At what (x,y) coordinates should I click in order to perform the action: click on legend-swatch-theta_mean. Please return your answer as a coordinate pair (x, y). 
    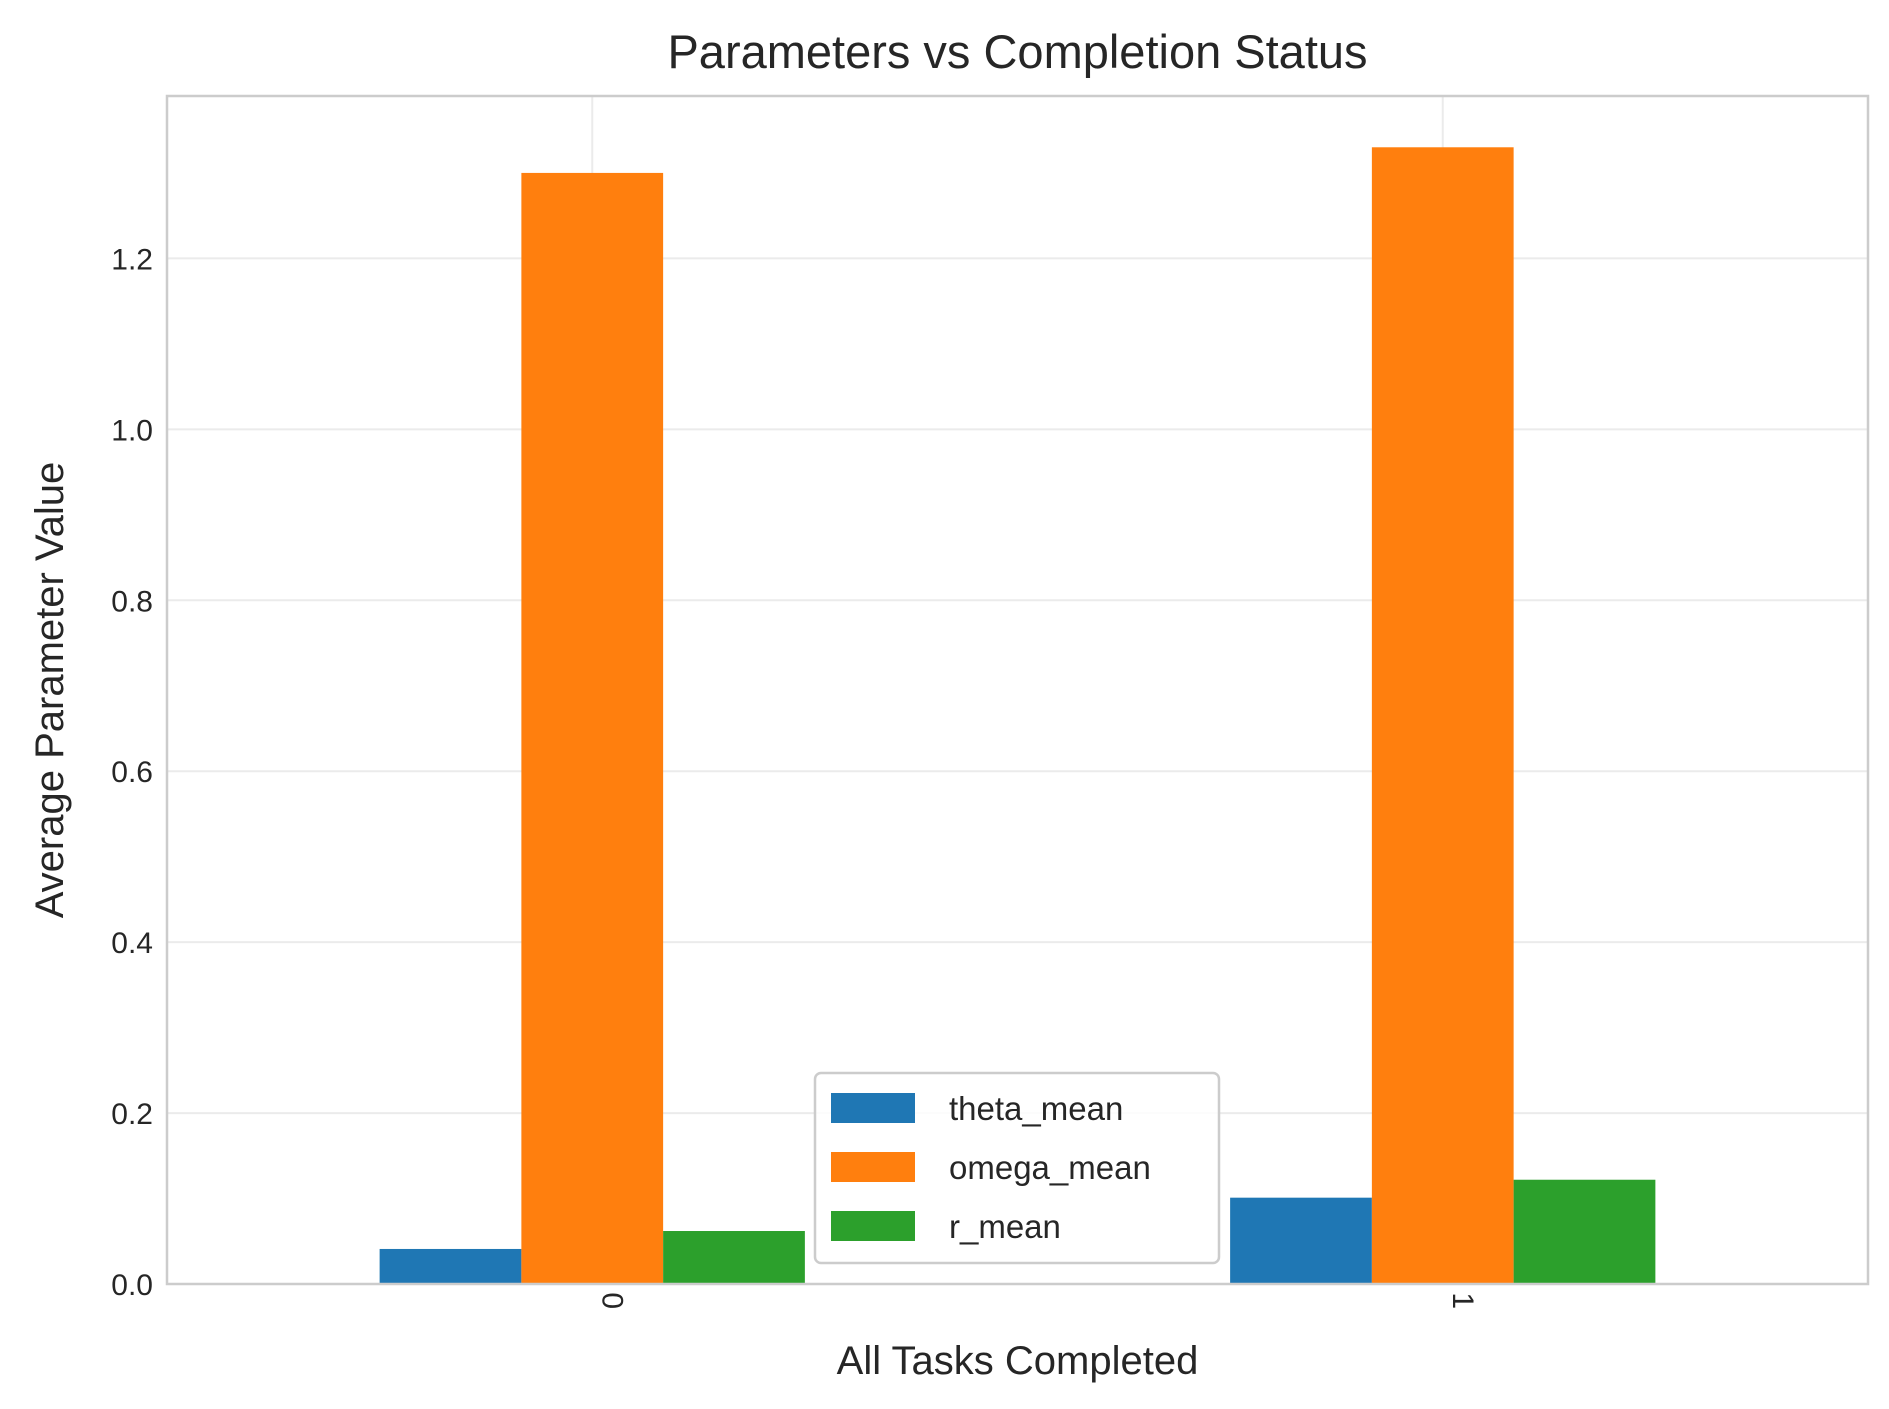
    Looking at the image, I should click on (873, 1108).